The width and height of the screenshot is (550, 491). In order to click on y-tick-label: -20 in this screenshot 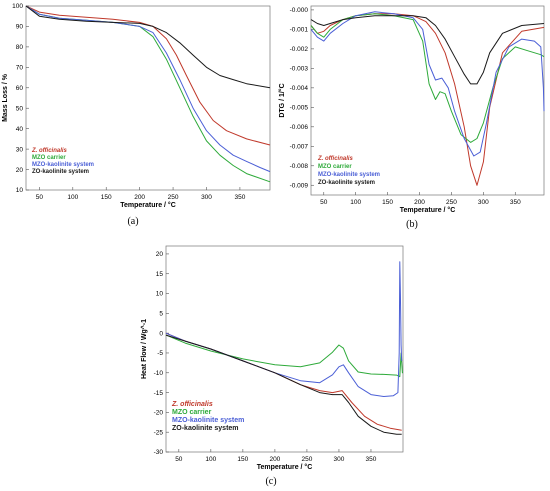, I will do `click(159, 413)`.